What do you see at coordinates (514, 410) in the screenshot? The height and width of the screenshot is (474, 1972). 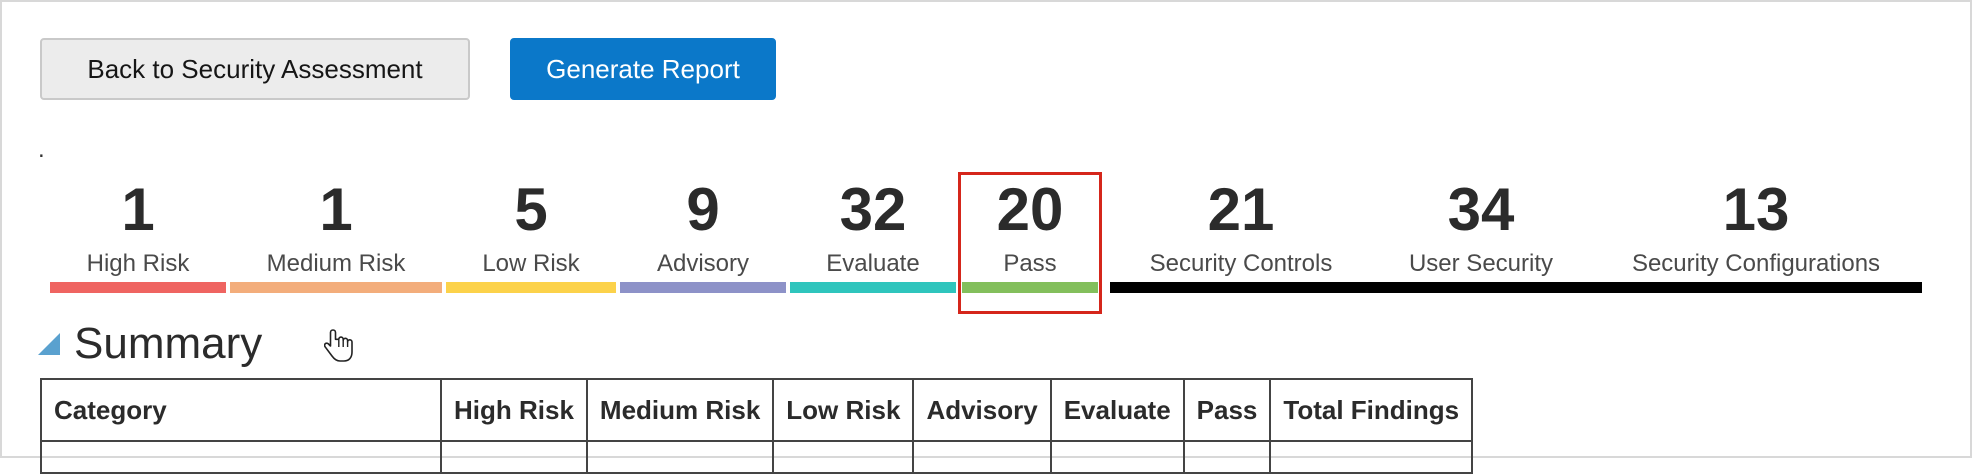 I see `column-header-high-risk: High Risk` at bounding box center [514, 410].